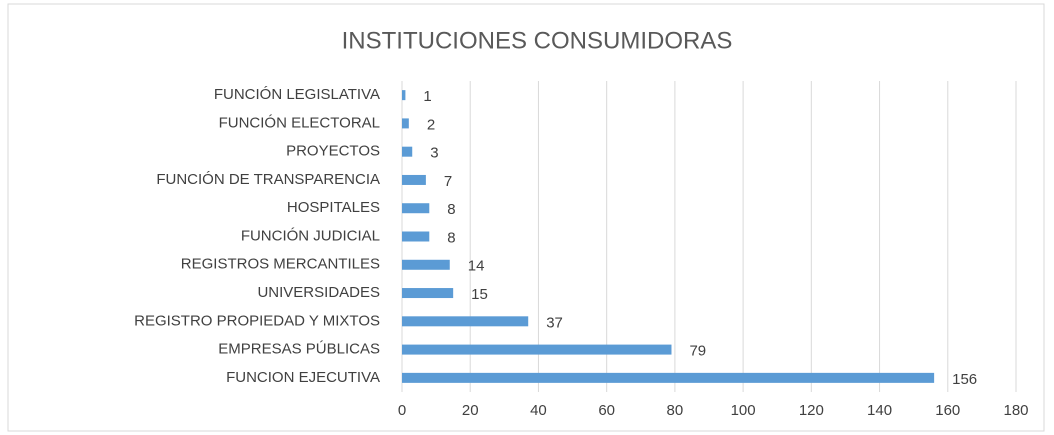  What do you see at coordinates (476, 266) in the screenshot?
I see `data-label: 14` at bounding box center [476, 266].